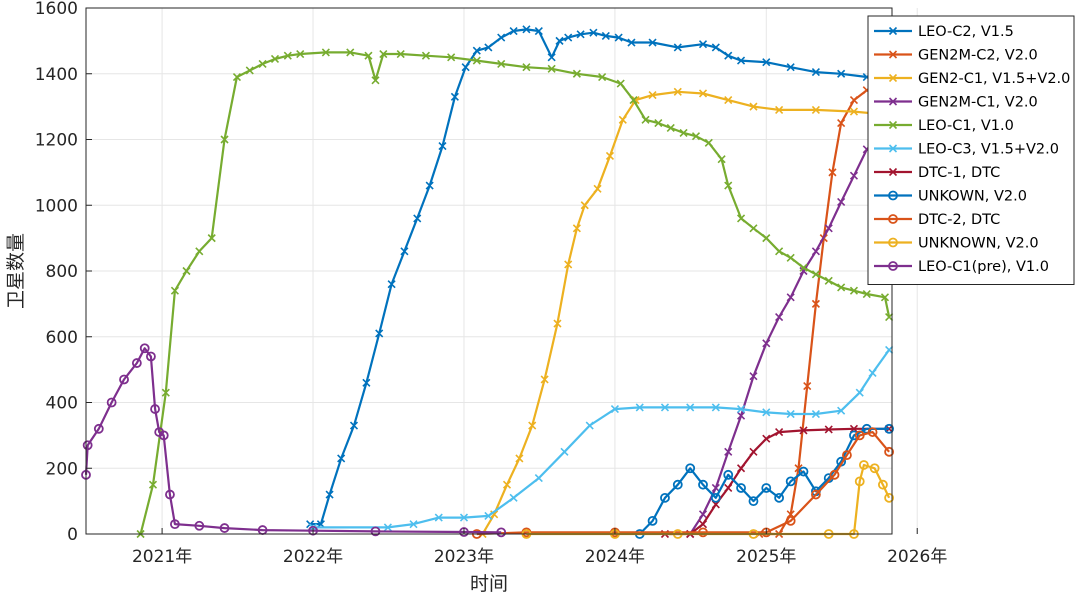 The height and width of the screenshot is (597, 1080). What do you see at coordinates (917, 557) in the screenshot?
I see `x-tick-label: 2026年` at bounding box center [917, 557].